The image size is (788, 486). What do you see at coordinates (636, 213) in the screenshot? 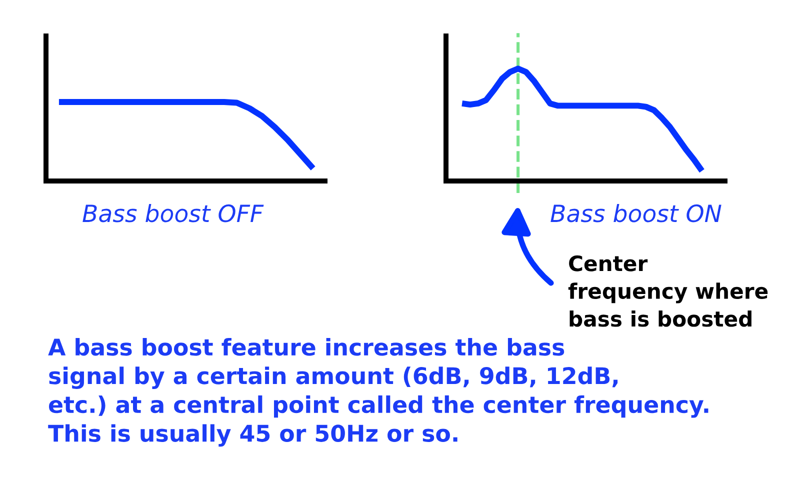
I see `x-axis-title: Bass boost ON` at bounding box center [636, 213].